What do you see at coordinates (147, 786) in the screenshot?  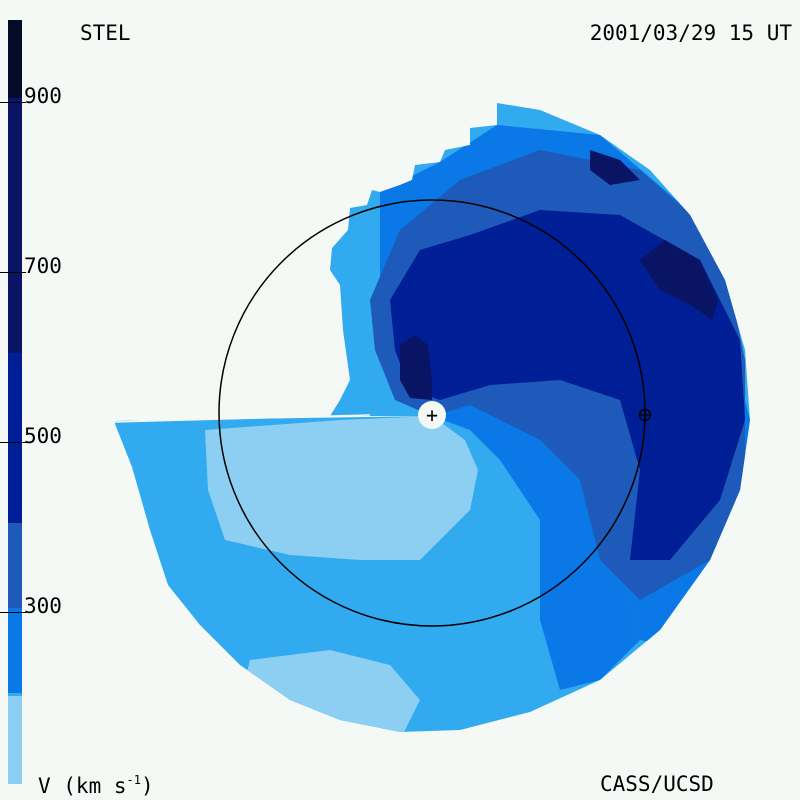 I see `units-suffix: )` at bounding box center [147, 786].